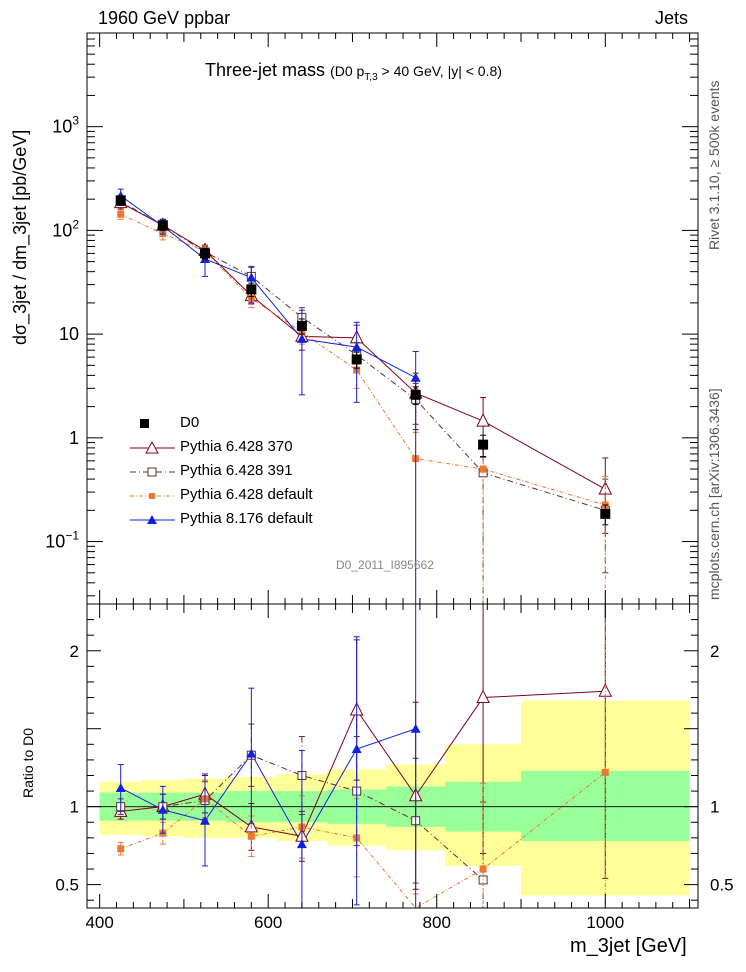 The height and width of the screenshot is (972, 746). I want to click on header-right: Jets, so click(672, 18).